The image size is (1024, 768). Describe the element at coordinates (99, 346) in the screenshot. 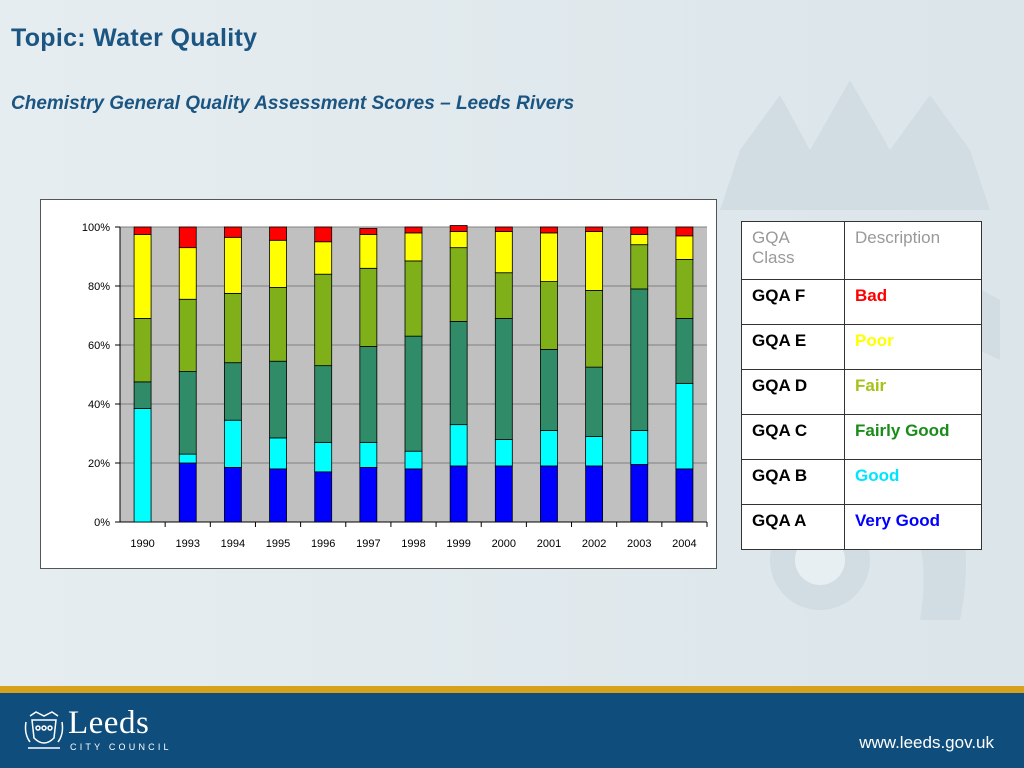

I see `y-tick-label: 60%` at that location.